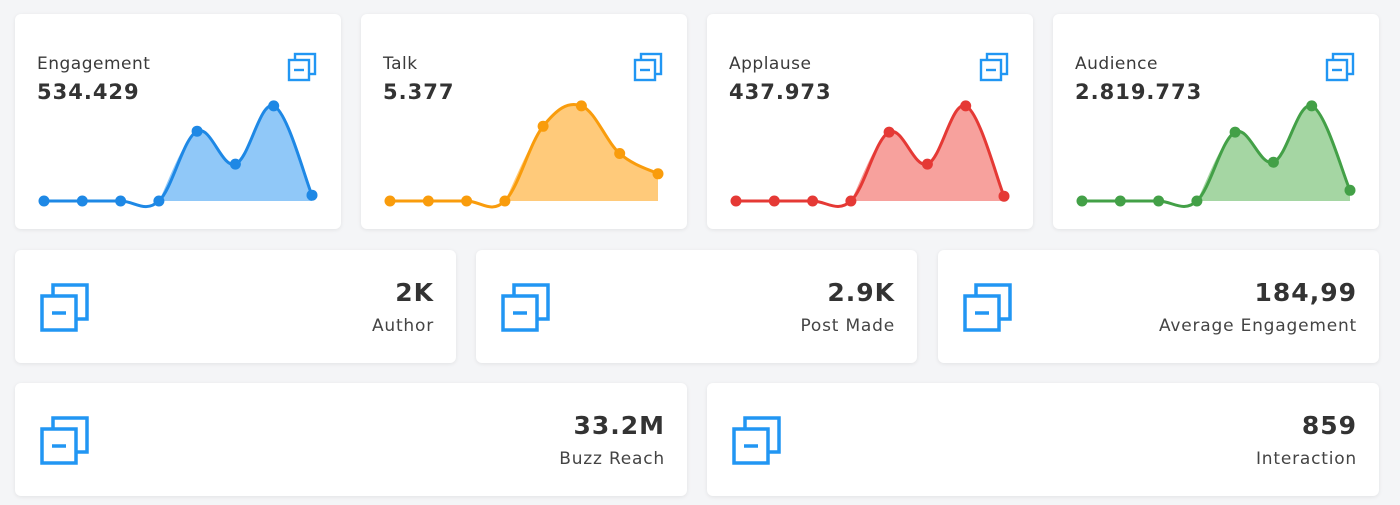 This screenshot has width=1400, height=505. What do you see at coordinates (847, 326) in the screenshot?
I see `stat-label: Post Made` at bounding box center [847, 326].